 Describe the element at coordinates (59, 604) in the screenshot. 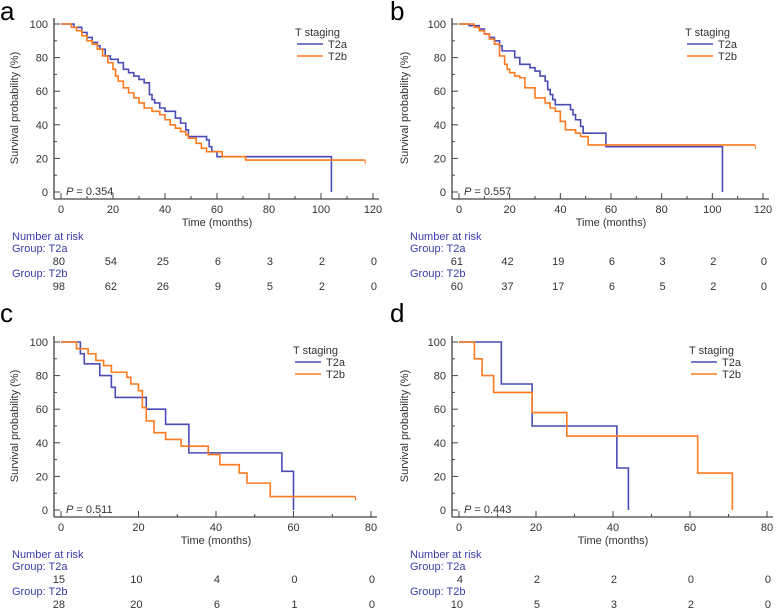

I see `risk-value: 28` at that location.